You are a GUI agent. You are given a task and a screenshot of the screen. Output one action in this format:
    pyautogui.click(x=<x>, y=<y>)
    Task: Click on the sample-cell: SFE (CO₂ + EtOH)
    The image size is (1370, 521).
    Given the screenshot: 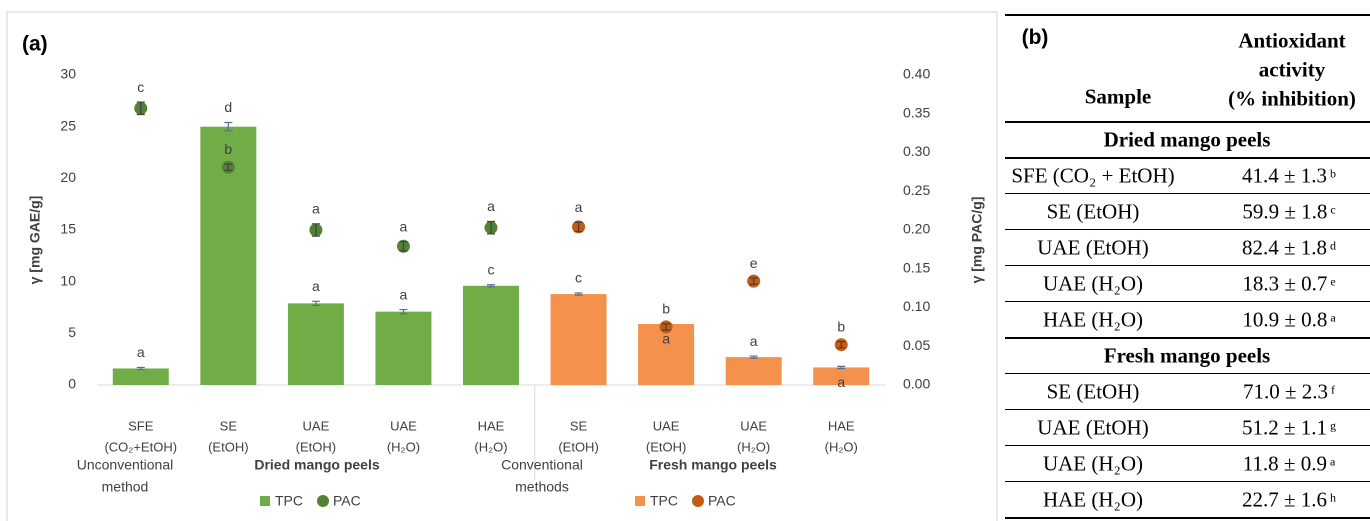 What is the action you would take?
    pyautogui.click(x=1093, y=175)
    